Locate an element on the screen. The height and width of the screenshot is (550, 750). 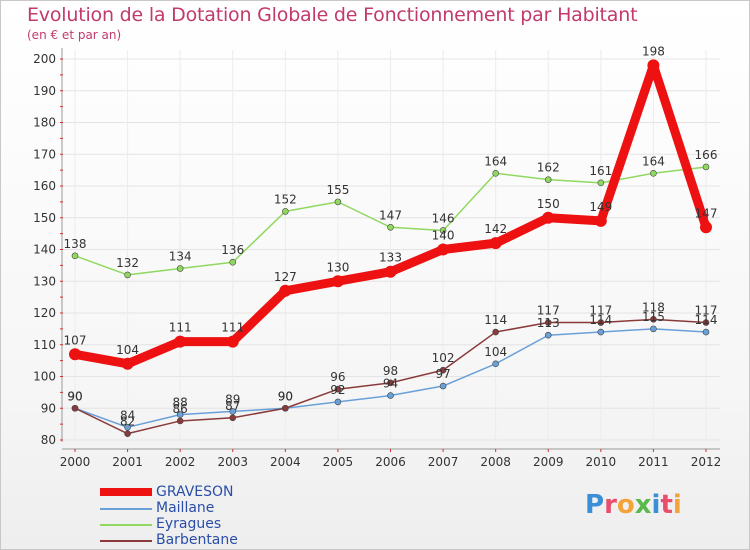
data-label-eyragues: 166 is located at coordinates (706, 155).